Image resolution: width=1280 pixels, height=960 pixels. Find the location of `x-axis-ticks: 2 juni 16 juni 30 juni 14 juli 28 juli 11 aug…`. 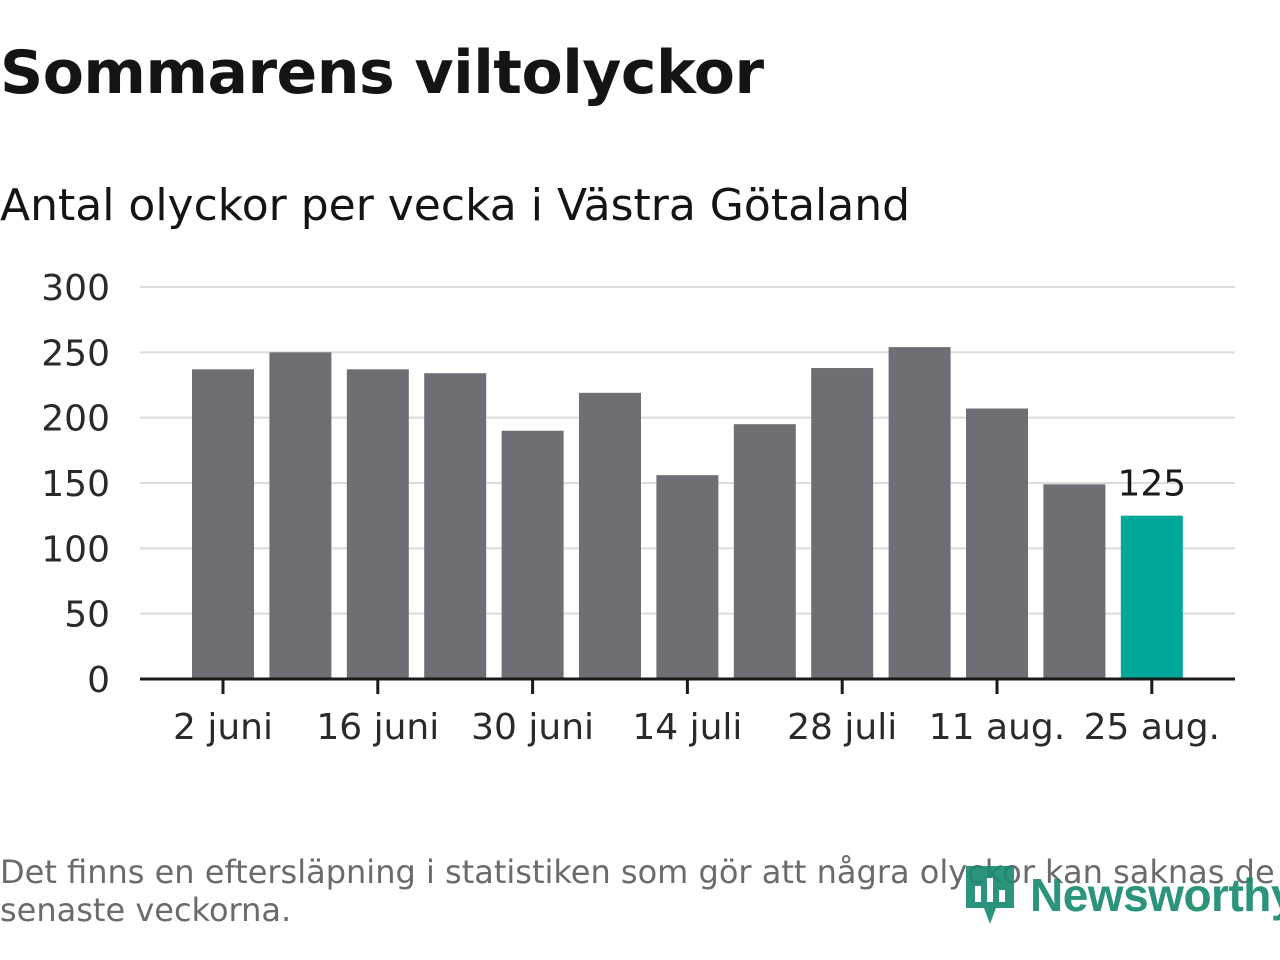

x-axis-ticks: 2 juni 16 juni 30 juni 14 juli 28 juli 11 aug… is located at coordinates (696, 713).